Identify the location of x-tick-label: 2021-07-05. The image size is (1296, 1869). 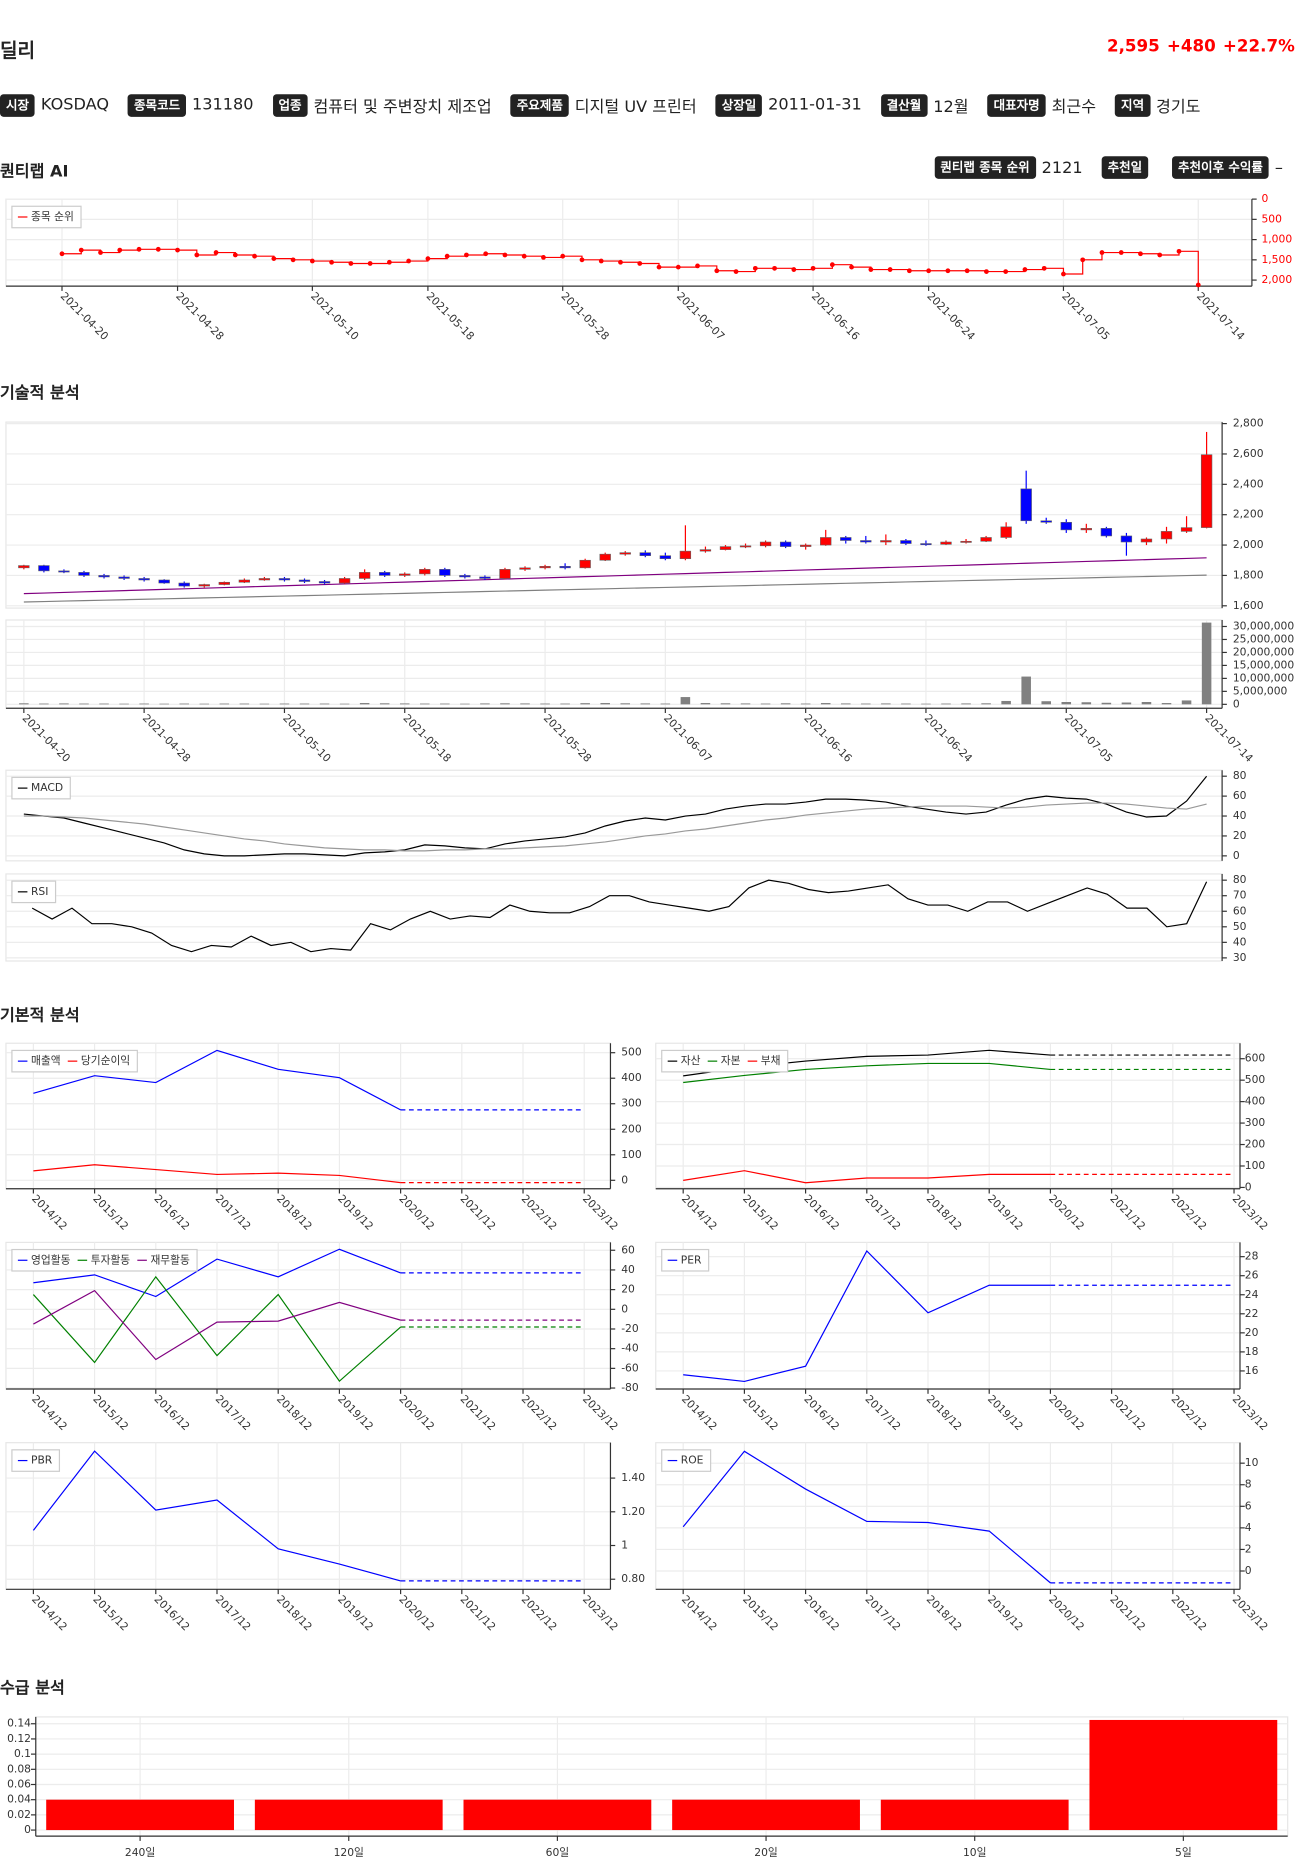
(1088, 738).